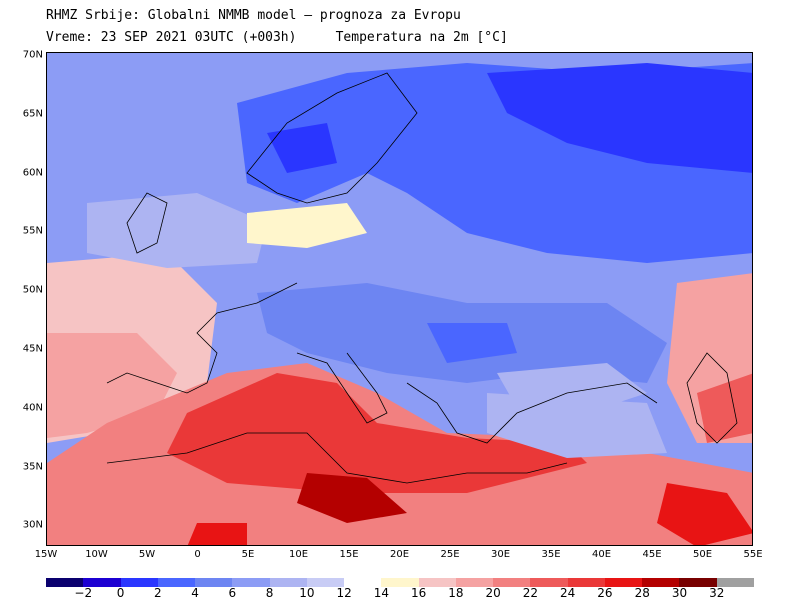 This screenshot has width=800, height=600. I want to click on italy-coast, so click(342, 388).